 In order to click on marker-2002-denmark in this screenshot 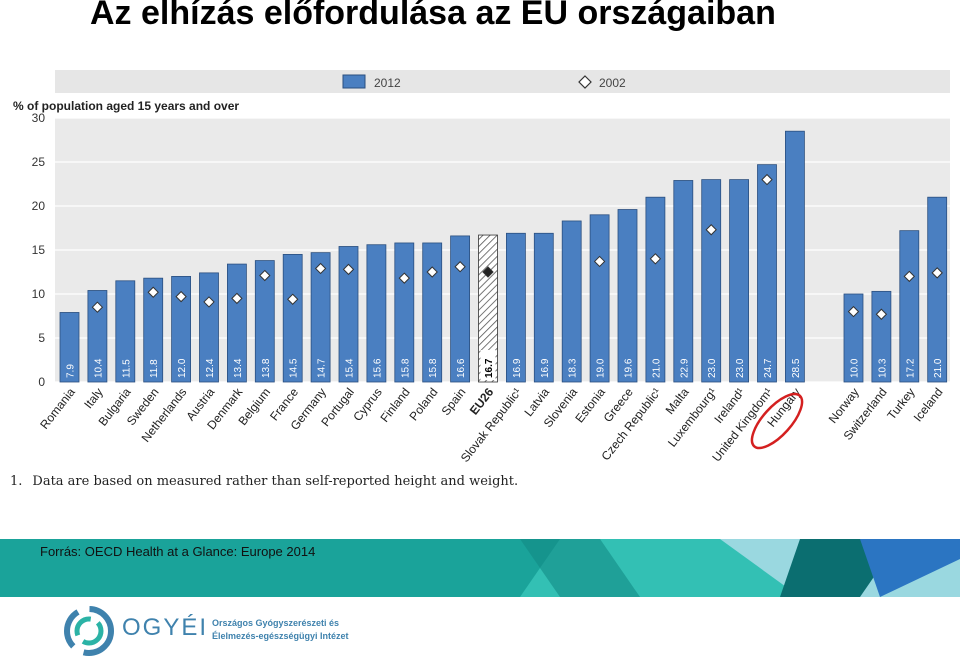, I will do `click(237, 298)`.